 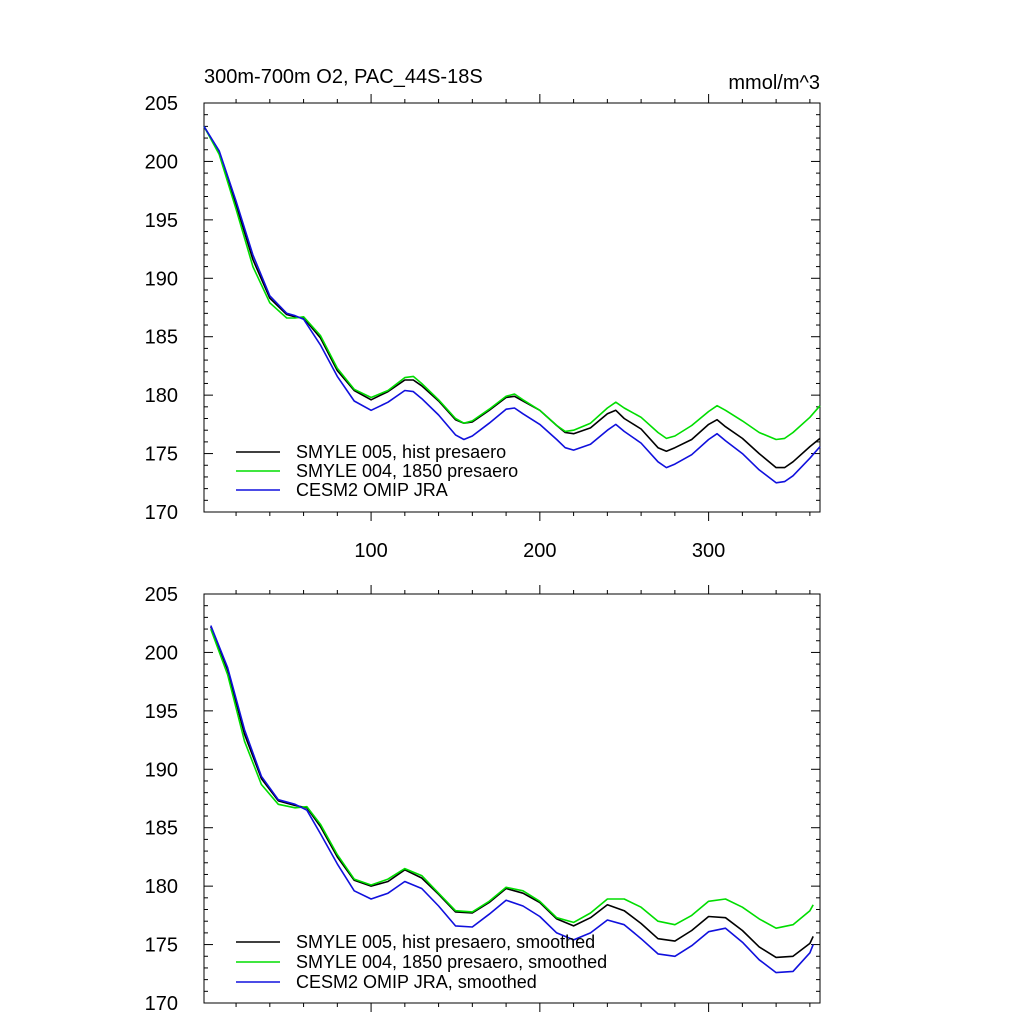 I want to click on legend-label: SMYLE 005, hist presaero, smoothed, so click(x=445, y=942).